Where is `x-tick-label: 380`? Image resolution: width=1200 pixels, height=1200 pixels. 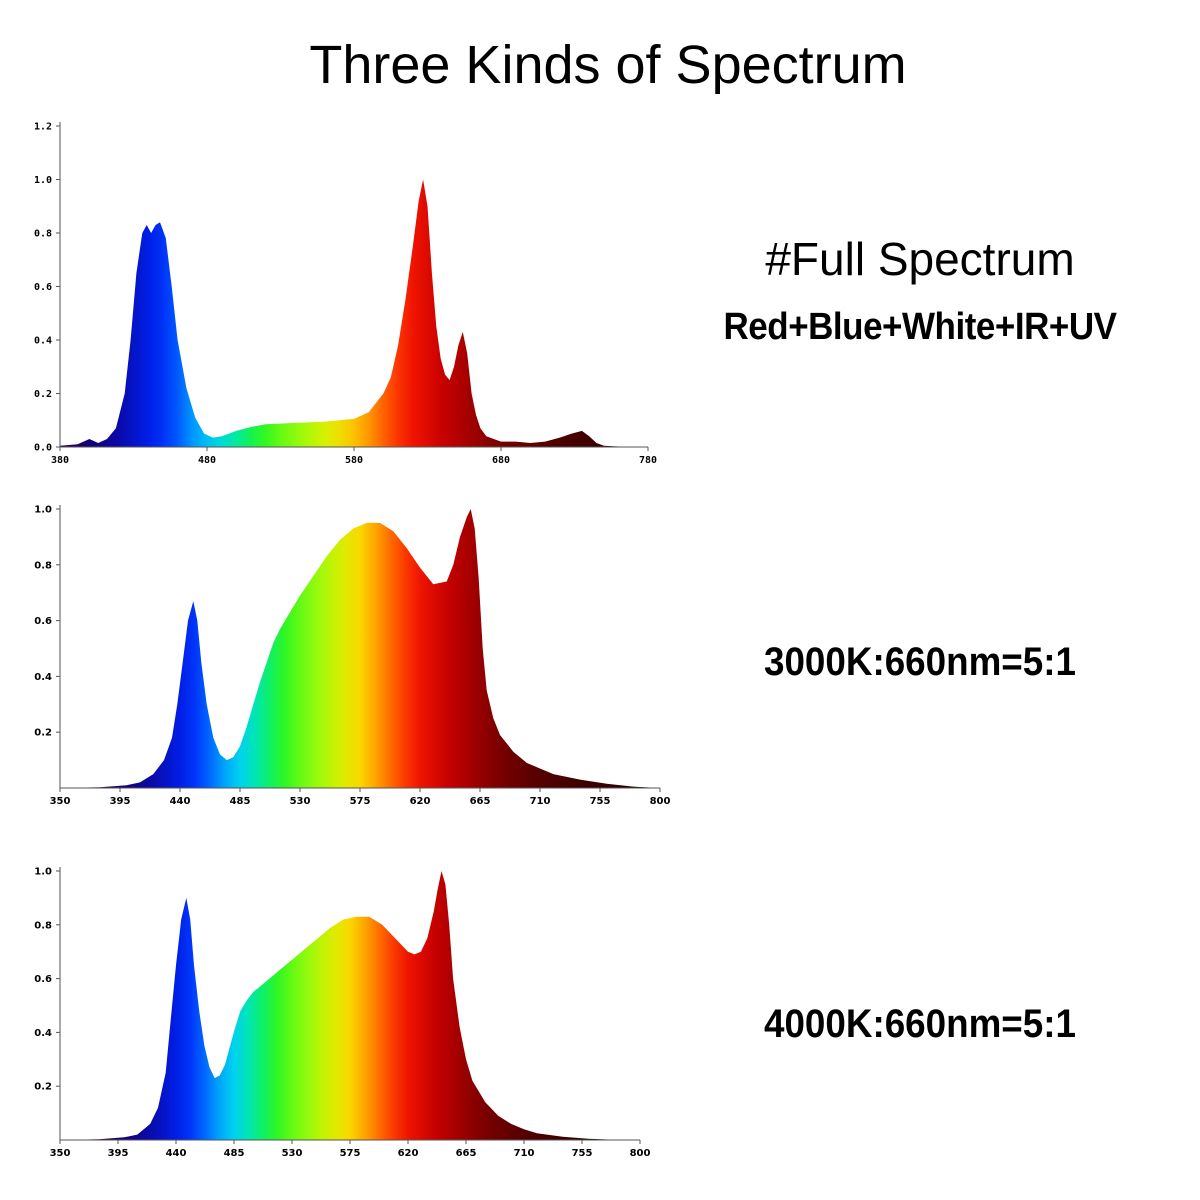
x-tick-label: 380 is located at coordinates (60, 460).